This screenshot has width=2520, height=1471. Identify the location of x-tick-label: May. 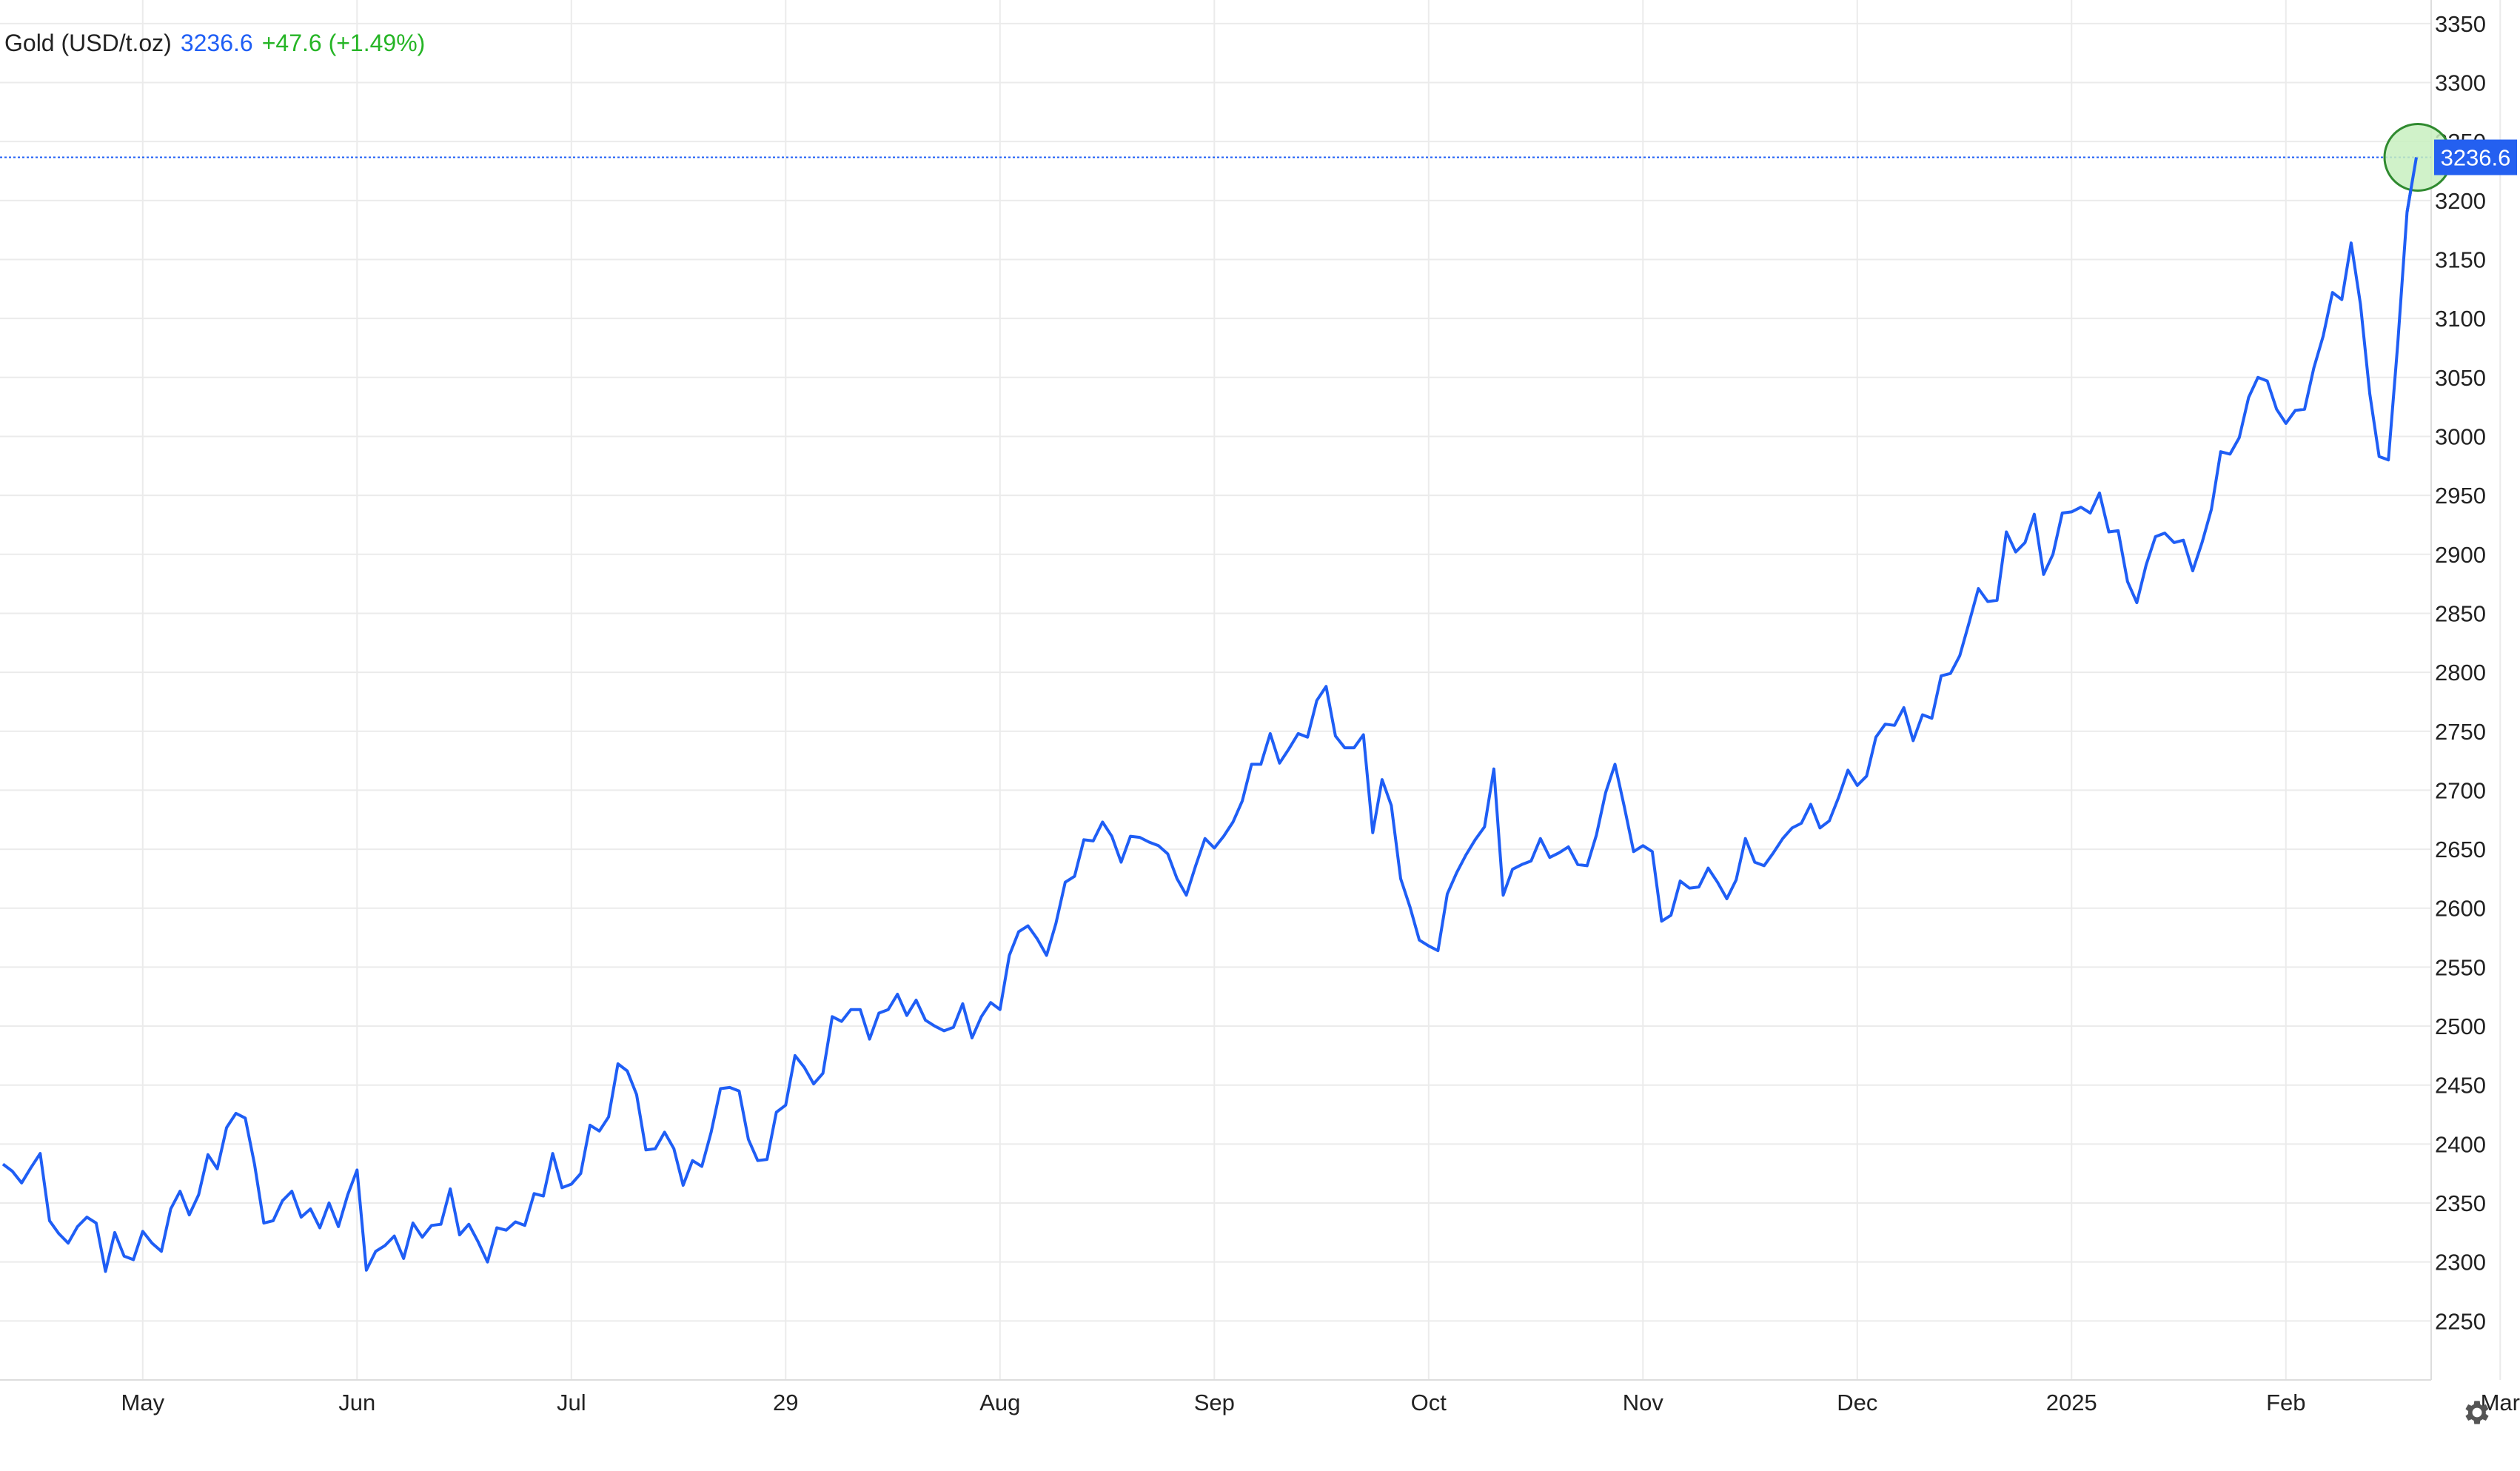
(143, 1402).